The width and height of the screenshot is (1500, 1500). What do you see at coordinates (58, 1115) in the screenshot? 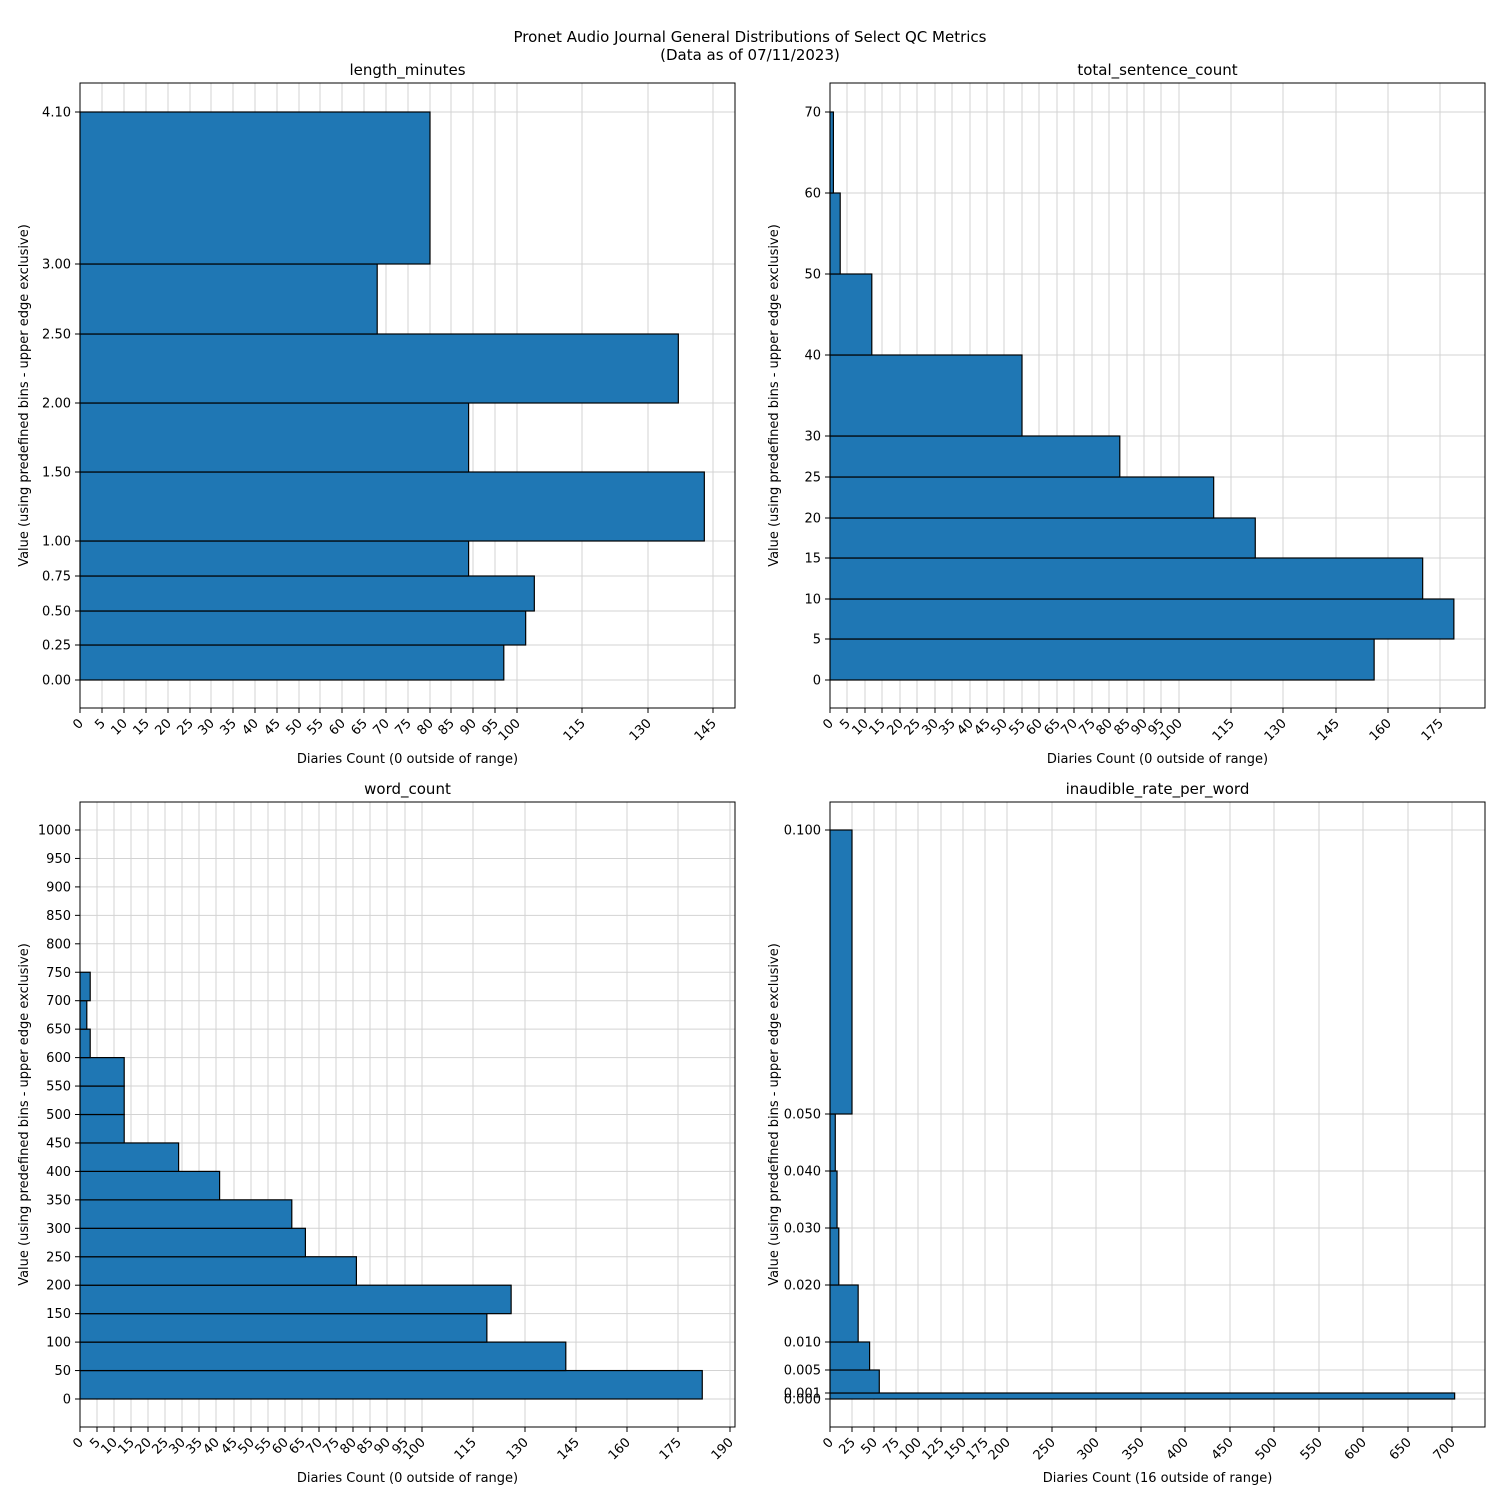
I see `word-count-y-tick-label: 500` at bounding box center [58, 1115].